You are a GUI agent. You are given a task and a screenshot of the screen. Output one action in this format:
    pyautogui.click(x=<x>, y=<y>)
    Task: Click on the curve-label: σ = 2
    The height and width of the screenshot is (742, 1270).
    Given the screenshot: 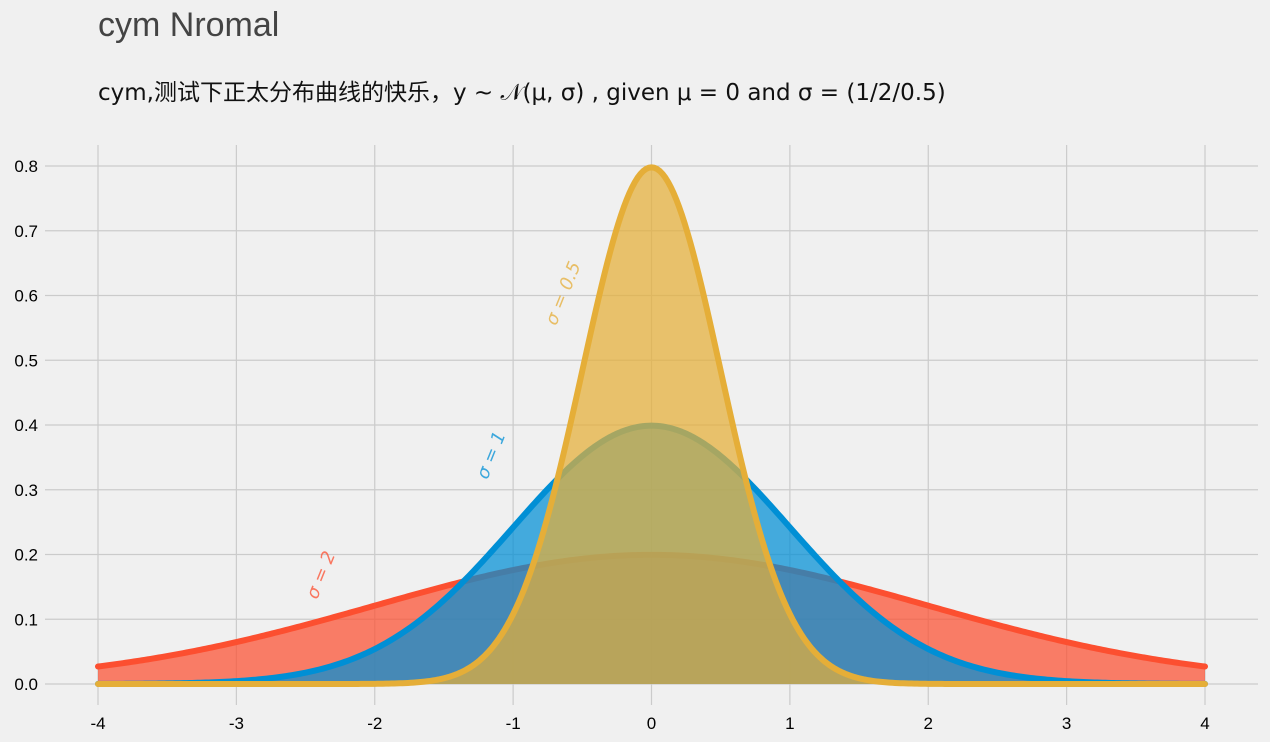 What is the action you would take?
    pyautogui.click(x=321, y=575)
    